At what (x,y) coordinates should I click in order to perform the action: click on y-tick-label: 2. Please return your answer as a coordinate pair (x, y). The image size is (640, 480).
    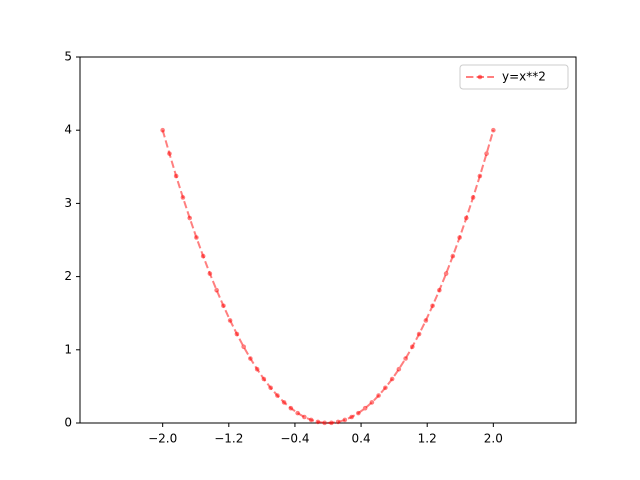
    Looking at the image, I should click on (68, 276).